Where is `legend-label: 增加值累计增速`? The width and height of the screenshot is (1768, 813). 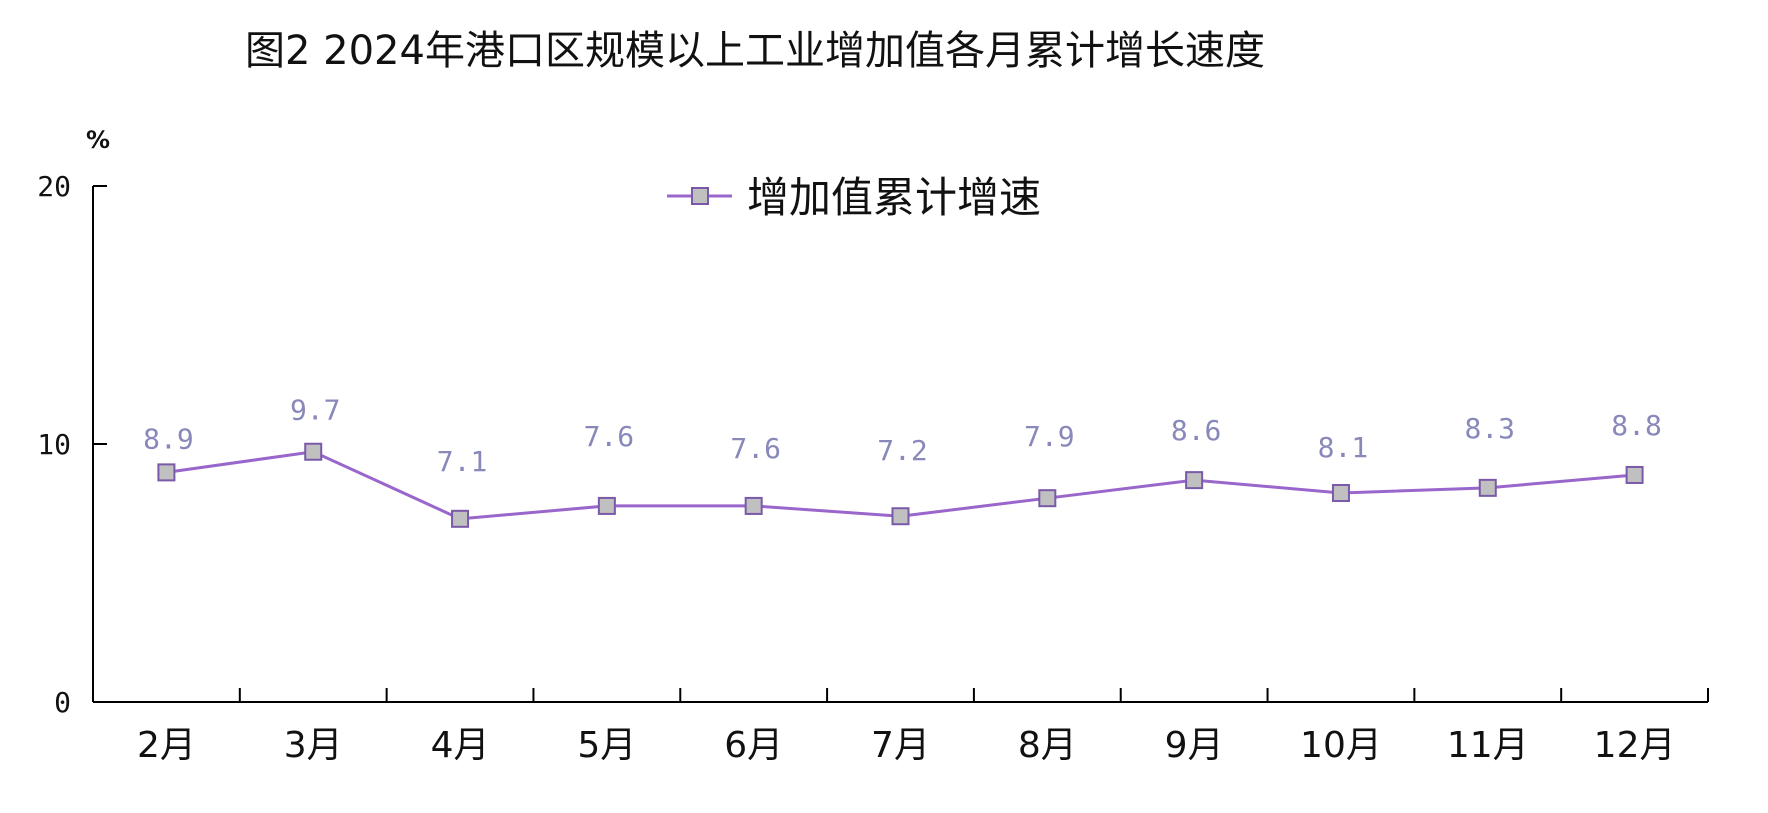
legend-label: 增加值累计增速 is located at coordinates (894, 197).